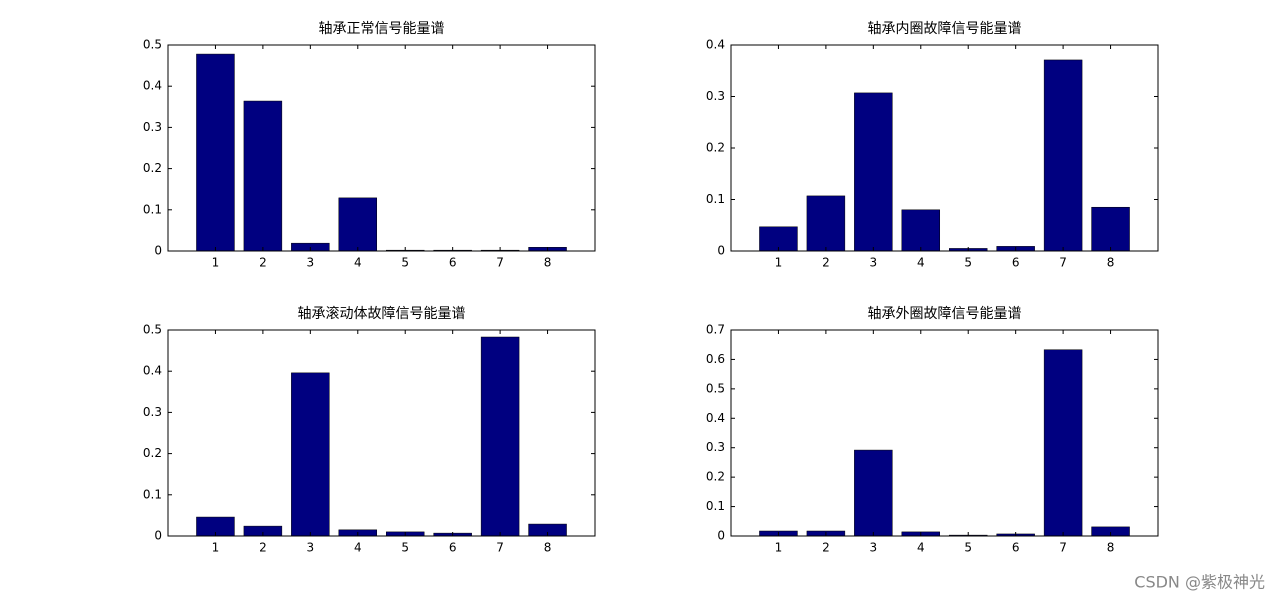  Describe the element at coordinates (945, 314) in the screenshot. I see `chart-title: 轴承外圈故障信号能量谱` at that location.